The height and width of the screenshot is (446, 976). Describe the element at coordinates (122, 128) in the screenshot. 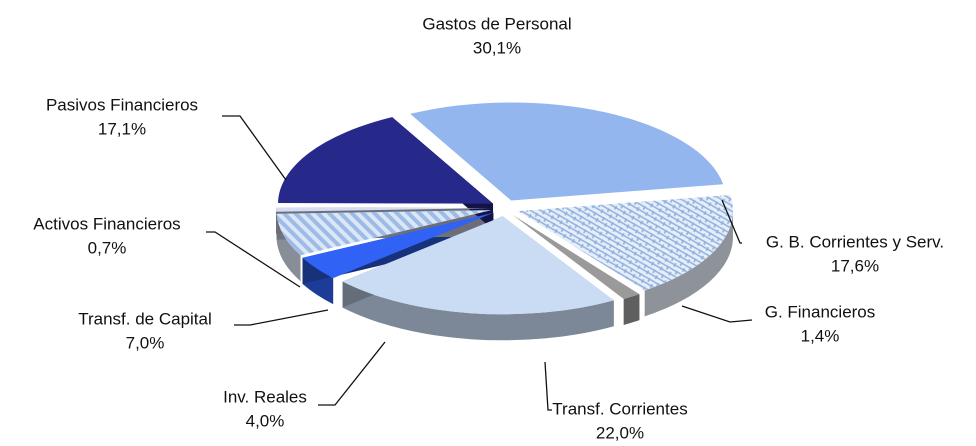

I see `slice-percent: 17,1%` at that location.